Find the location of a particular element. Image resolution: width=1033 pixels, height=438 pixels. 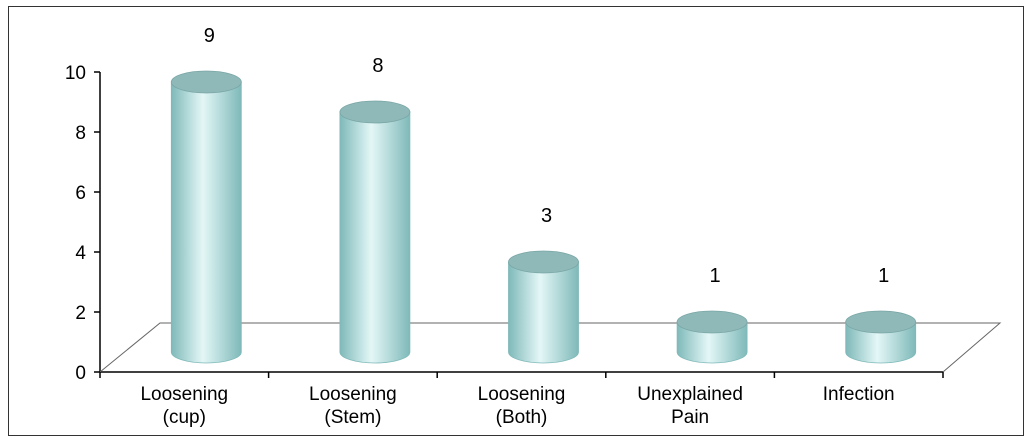

y-ticks: 0 2 4 6 8 10 is located at coordinates (82, 223).